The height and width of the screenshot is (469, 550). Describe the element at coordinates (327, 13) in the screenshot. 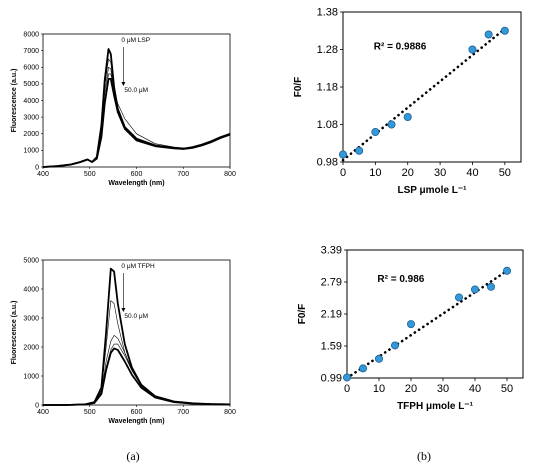

I see `y-tick-label: 1.38` at that location.